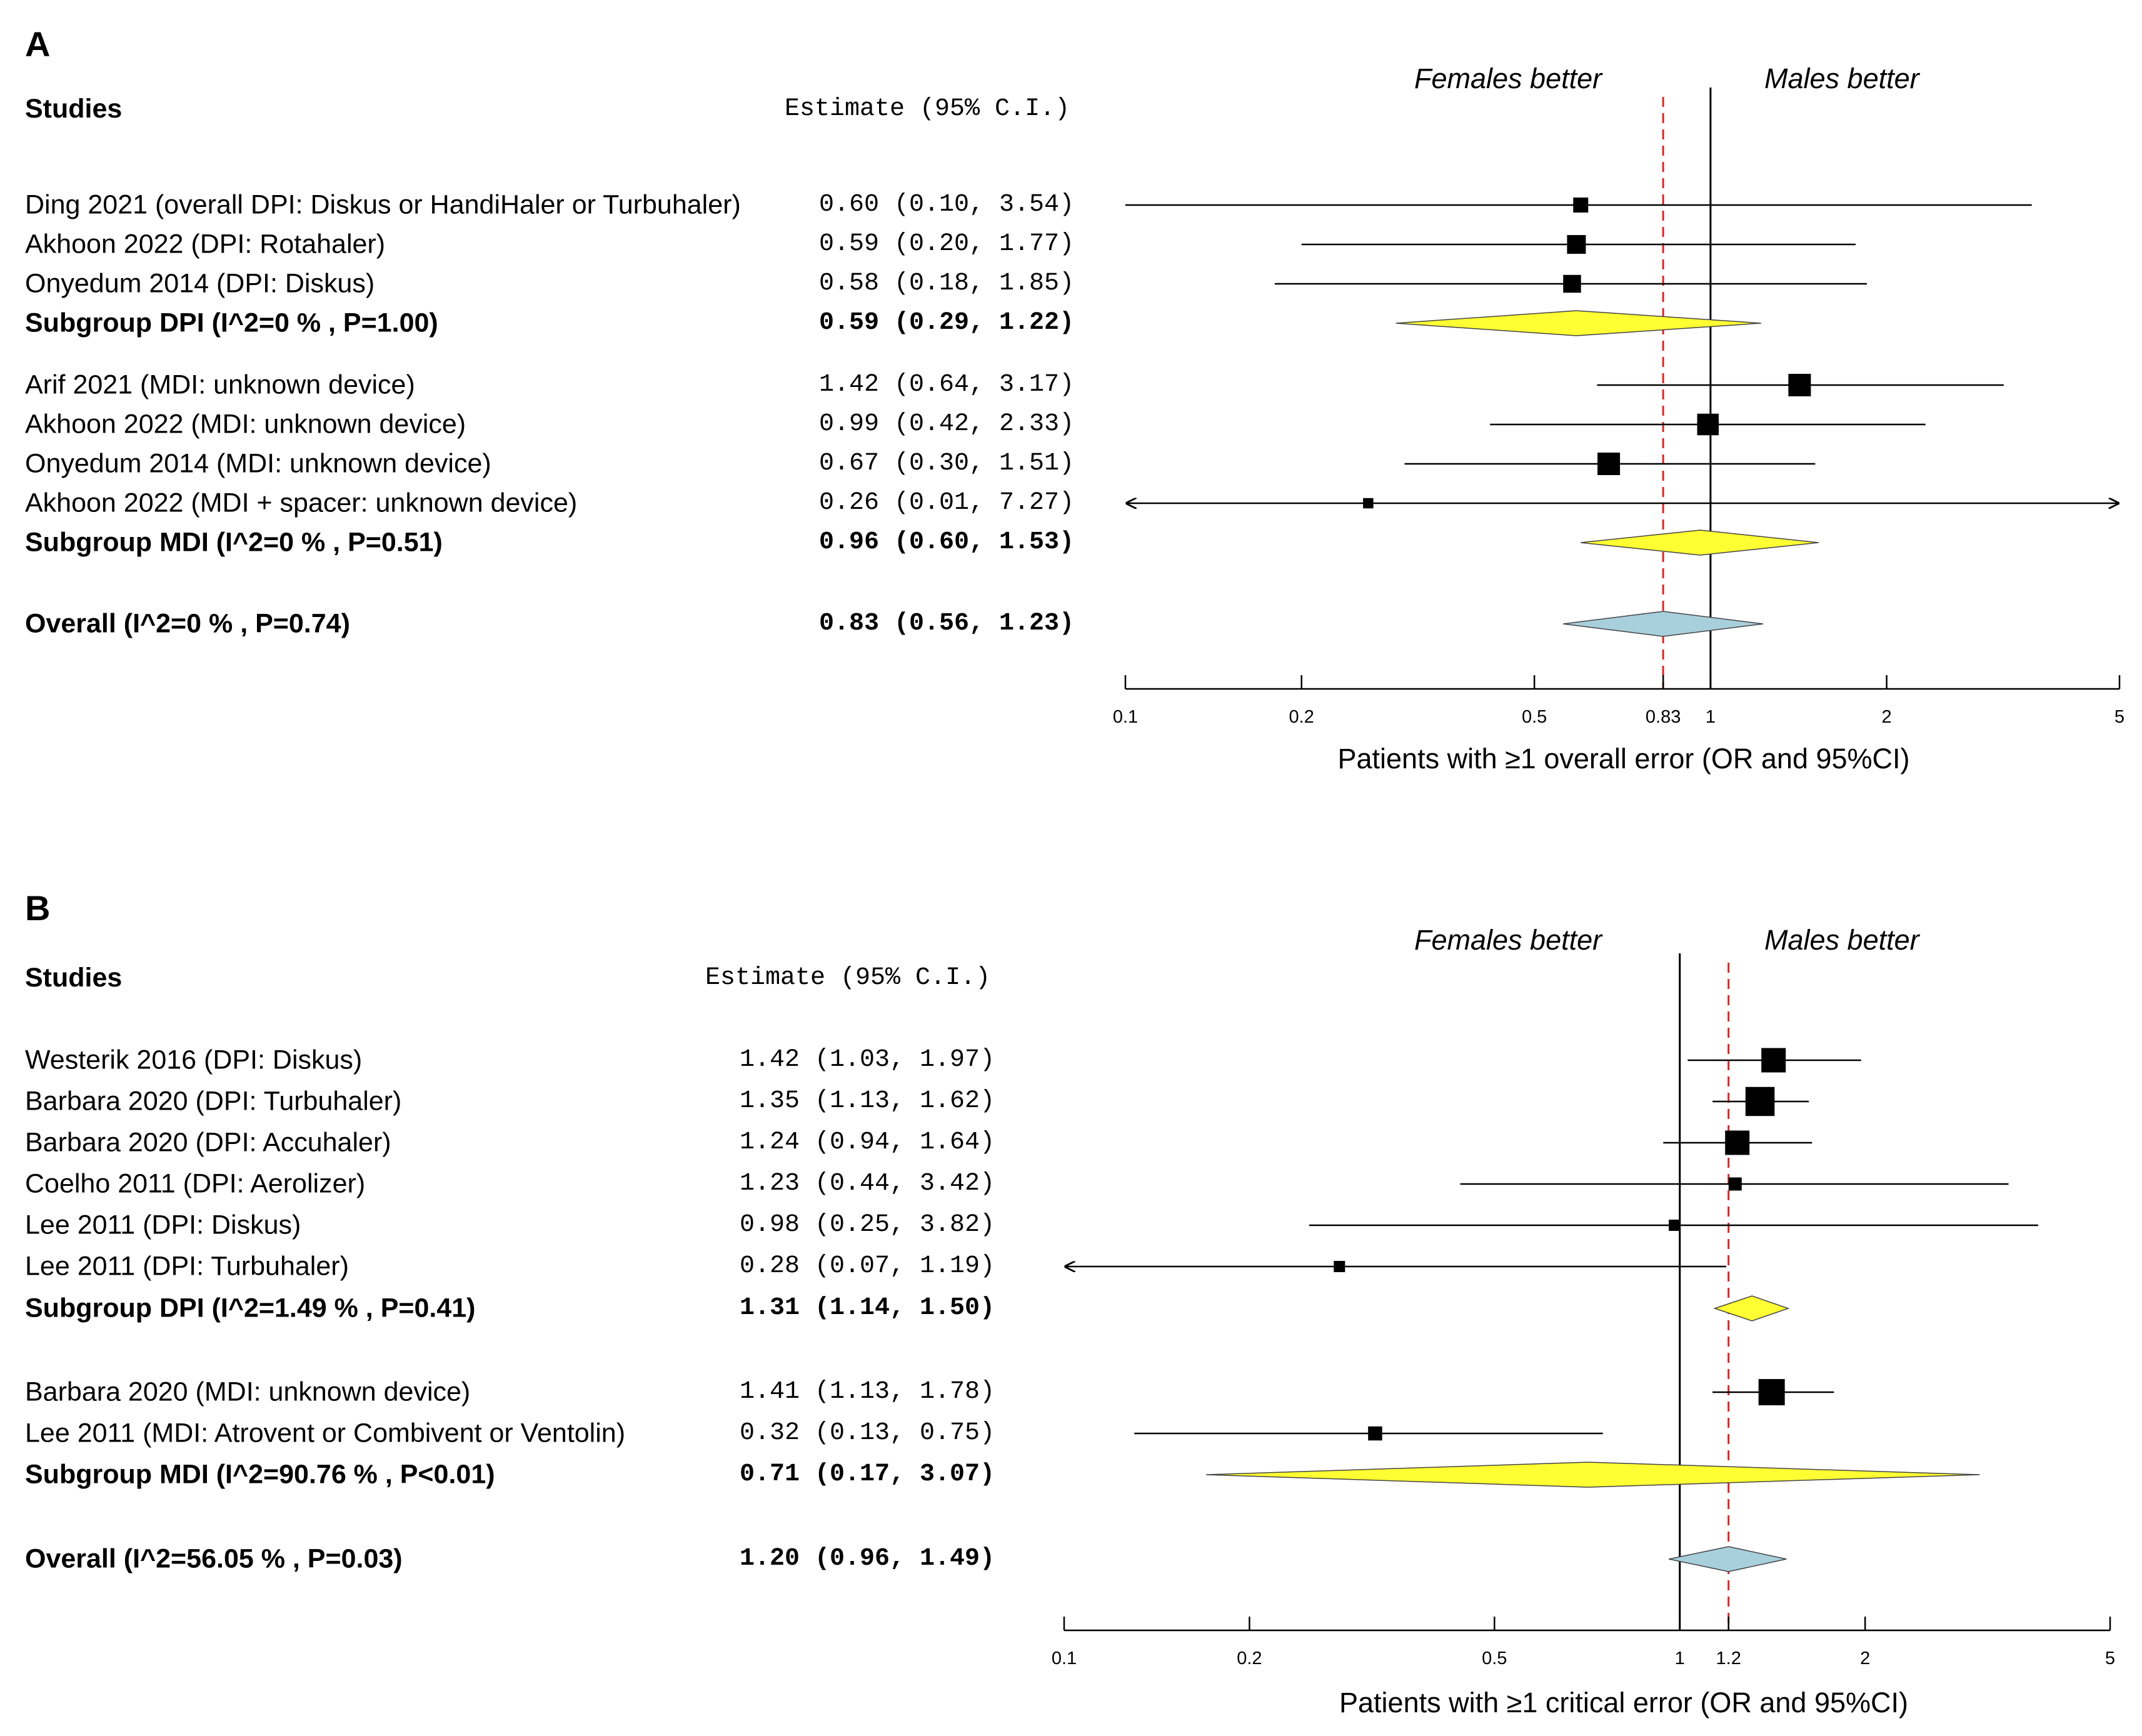 This screenshot has height=1736, width=2142. What do you see at coordinates (188, 623) in the screenshot?
I see `overall-label: Overall (I^2=0 % , P=0.74)` at bounding box center [188, 623].